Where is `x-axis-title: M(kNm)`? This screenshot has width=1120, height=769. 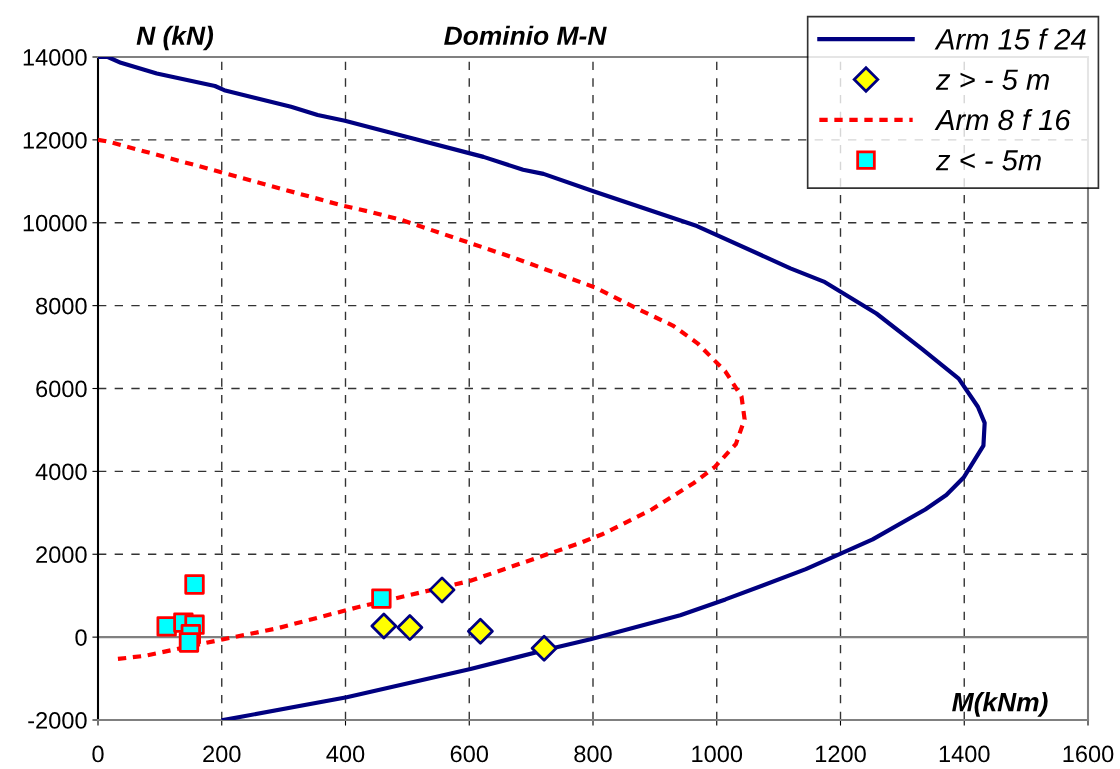 x-axis-title: M(kNm) is located at coordinates (1000, 704).